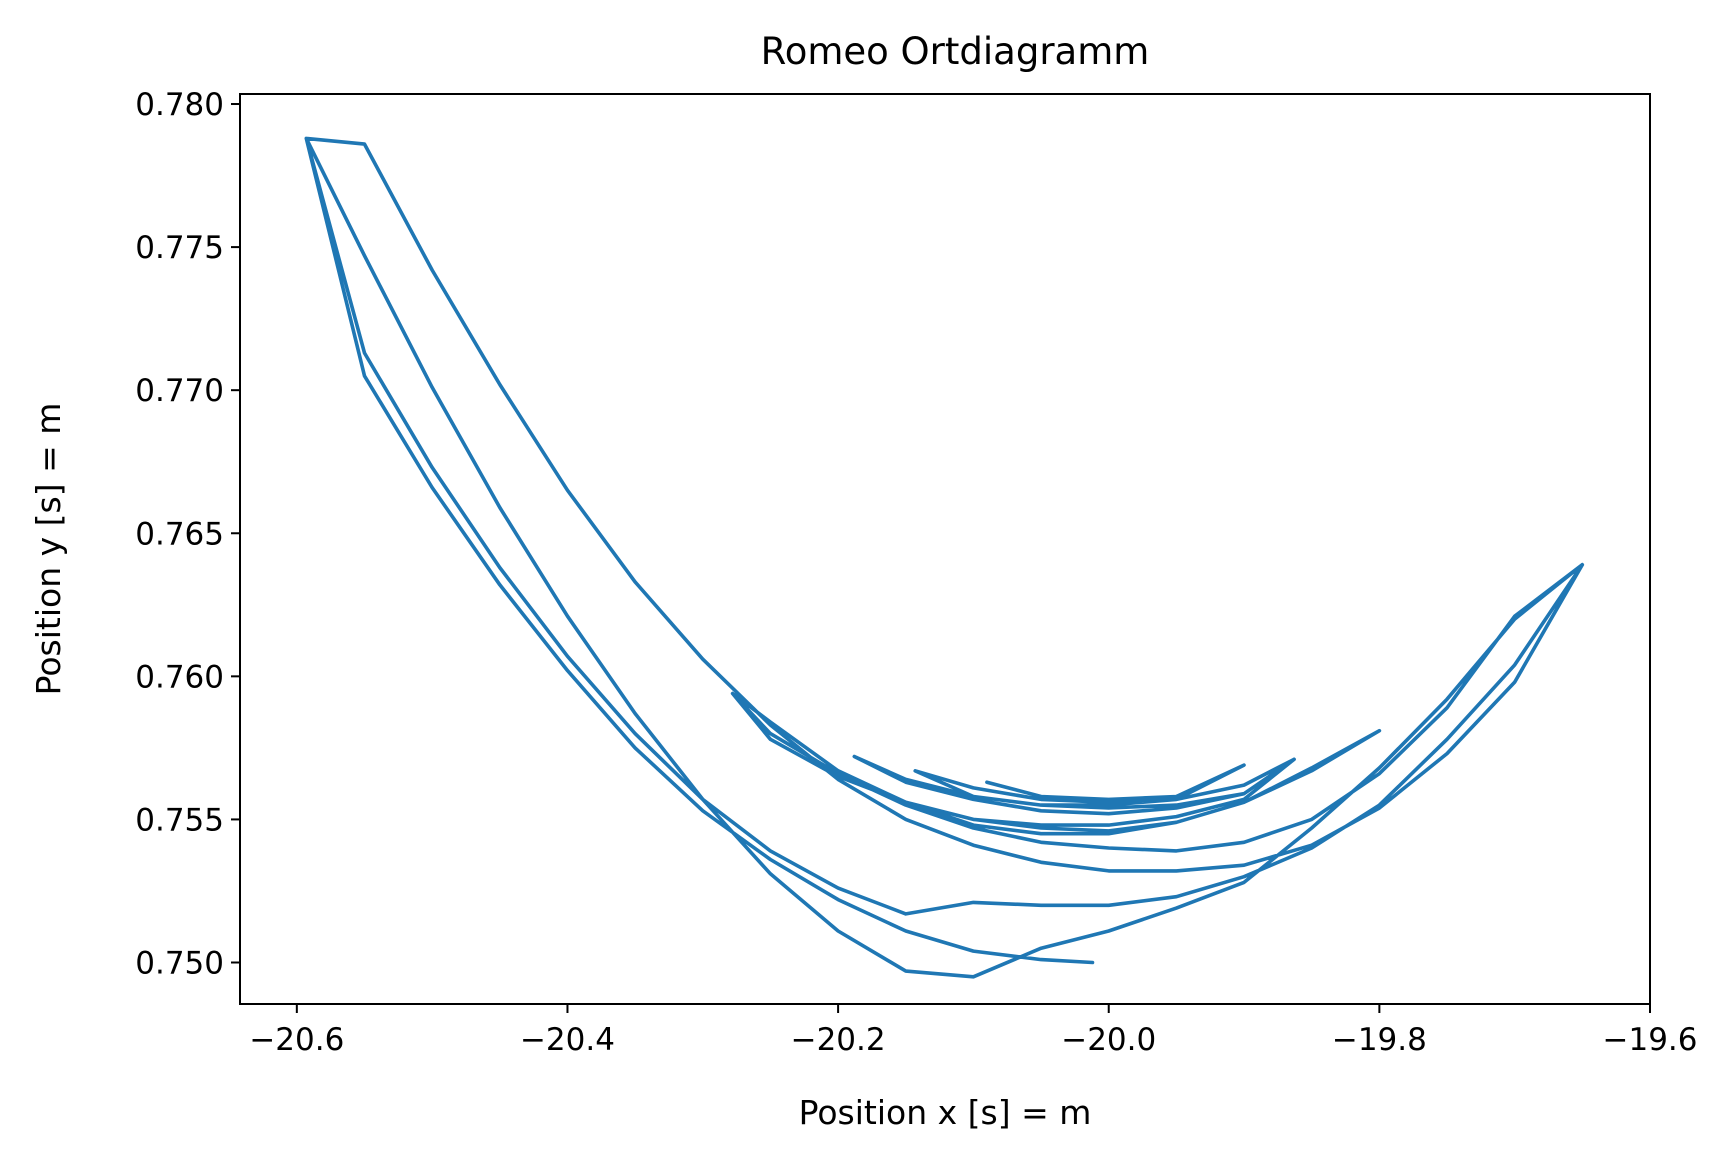 Image resolution: width=1725 pixels, height=1158 pixels. Describe the element at coordinates (296, 1040) in the screenshot. I see `x-tick-label: −20.6` at that location.